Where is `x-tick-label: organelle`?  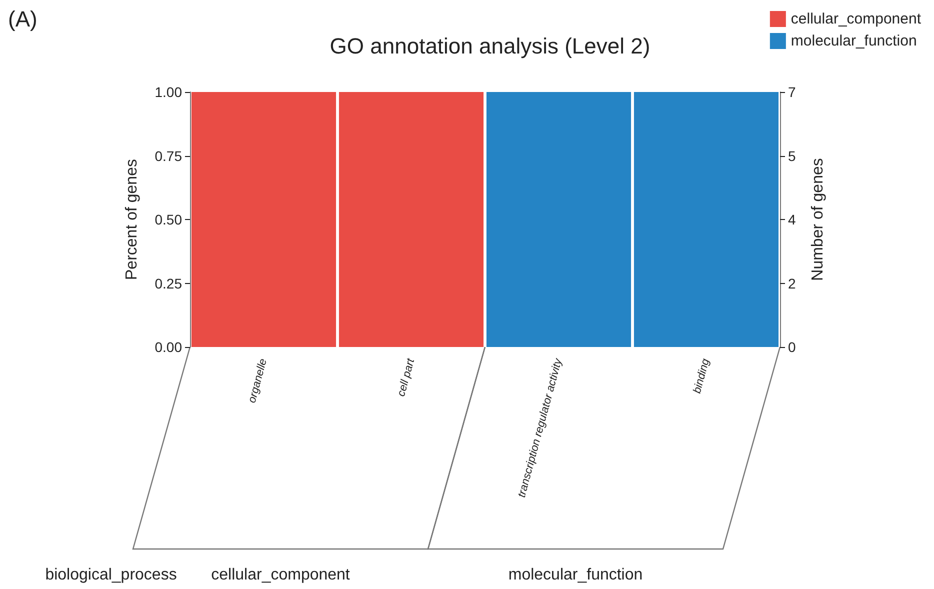 x-tick-label: organelle is located at coordinates (258, 380).